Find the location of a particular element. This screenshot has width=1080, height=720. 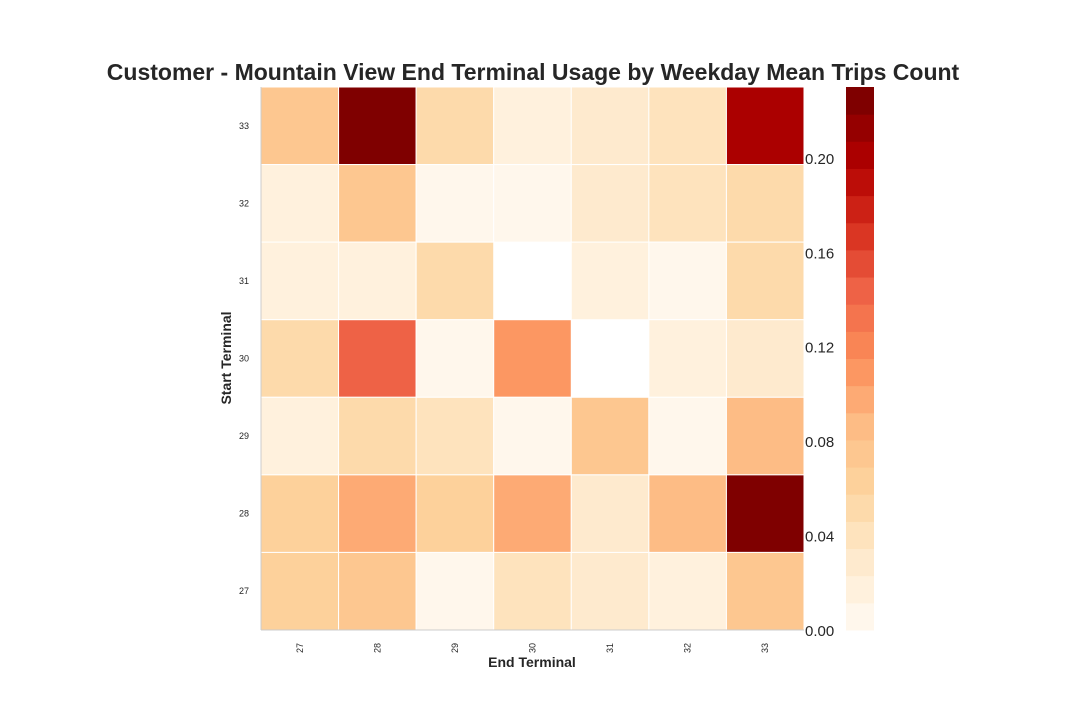

x-tick-labels: 27 28 29 30 31 32 33 is located at coordinates (532, 648).